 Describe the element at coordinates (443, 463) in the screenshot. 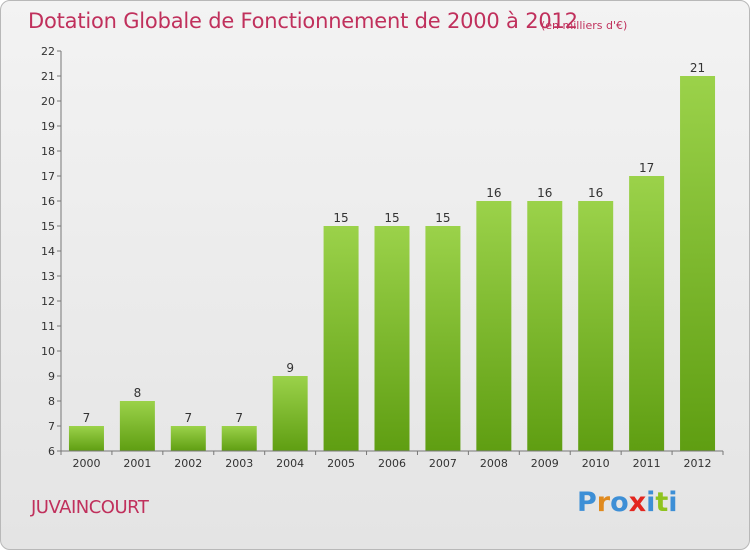

I see `x-tick-label: 2007` at that location.